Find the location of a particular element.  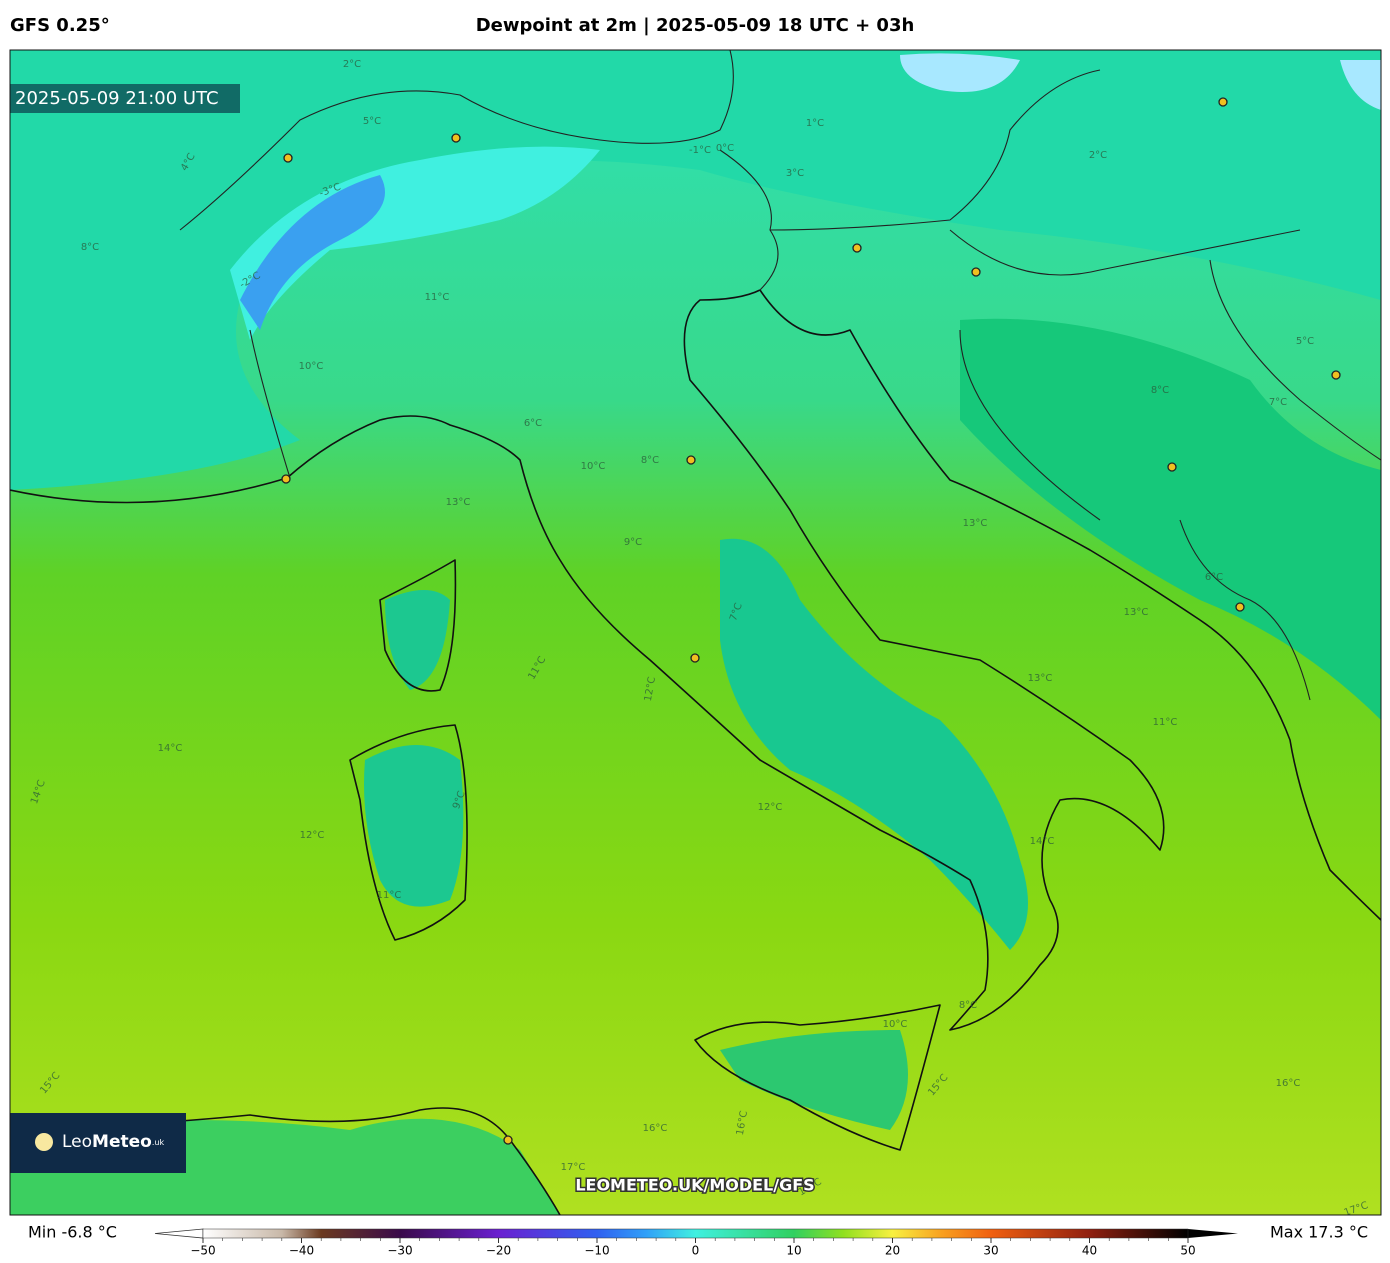

field-alps is located at coordinates (415, 243).